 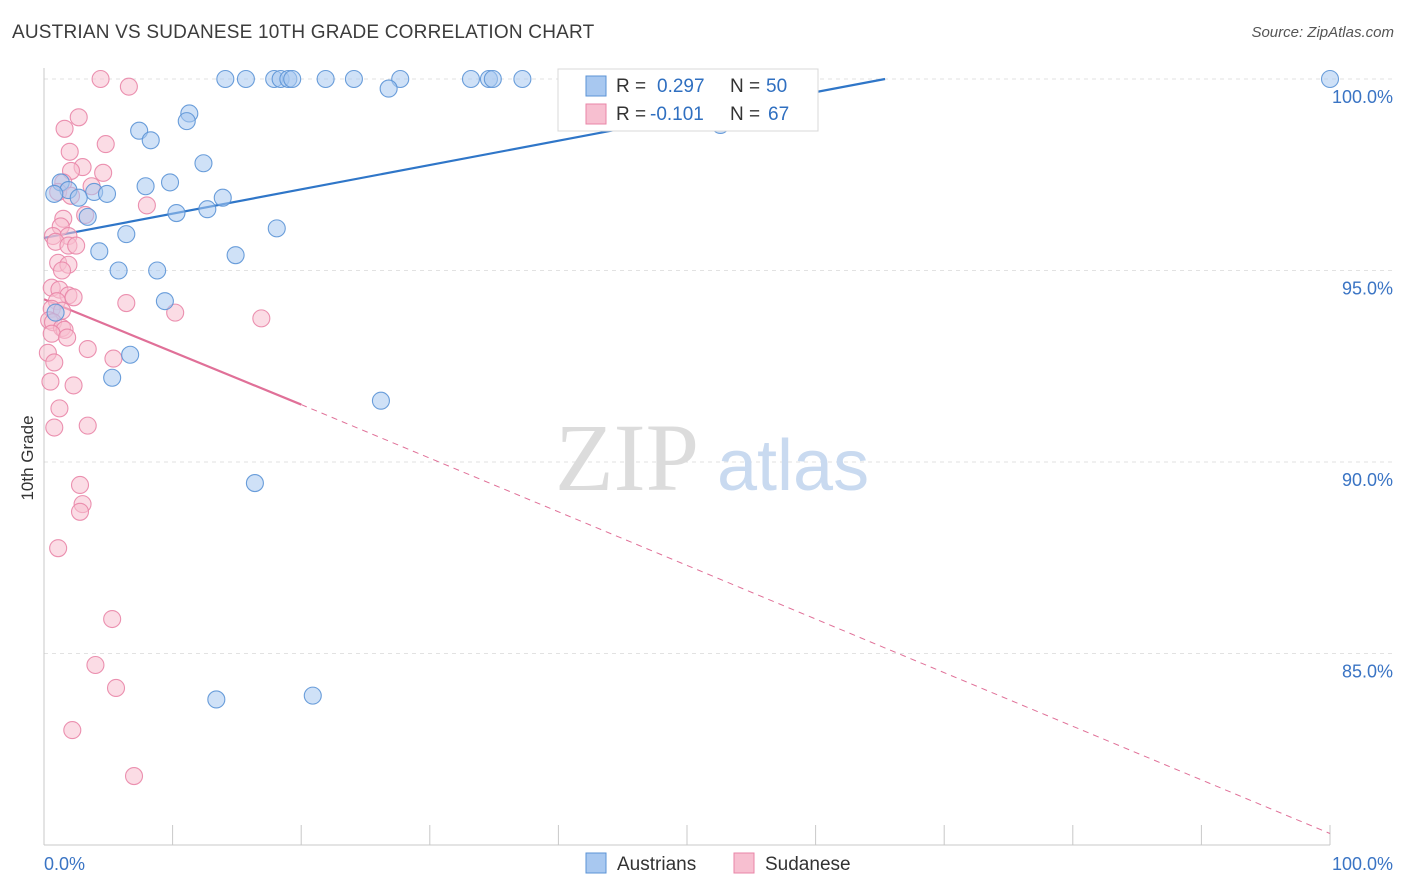 What do you see at coordinates (1367, 672) in the screenshot?
I see `y-tick-label: 85.0%` at bounding box center [1367, 672].